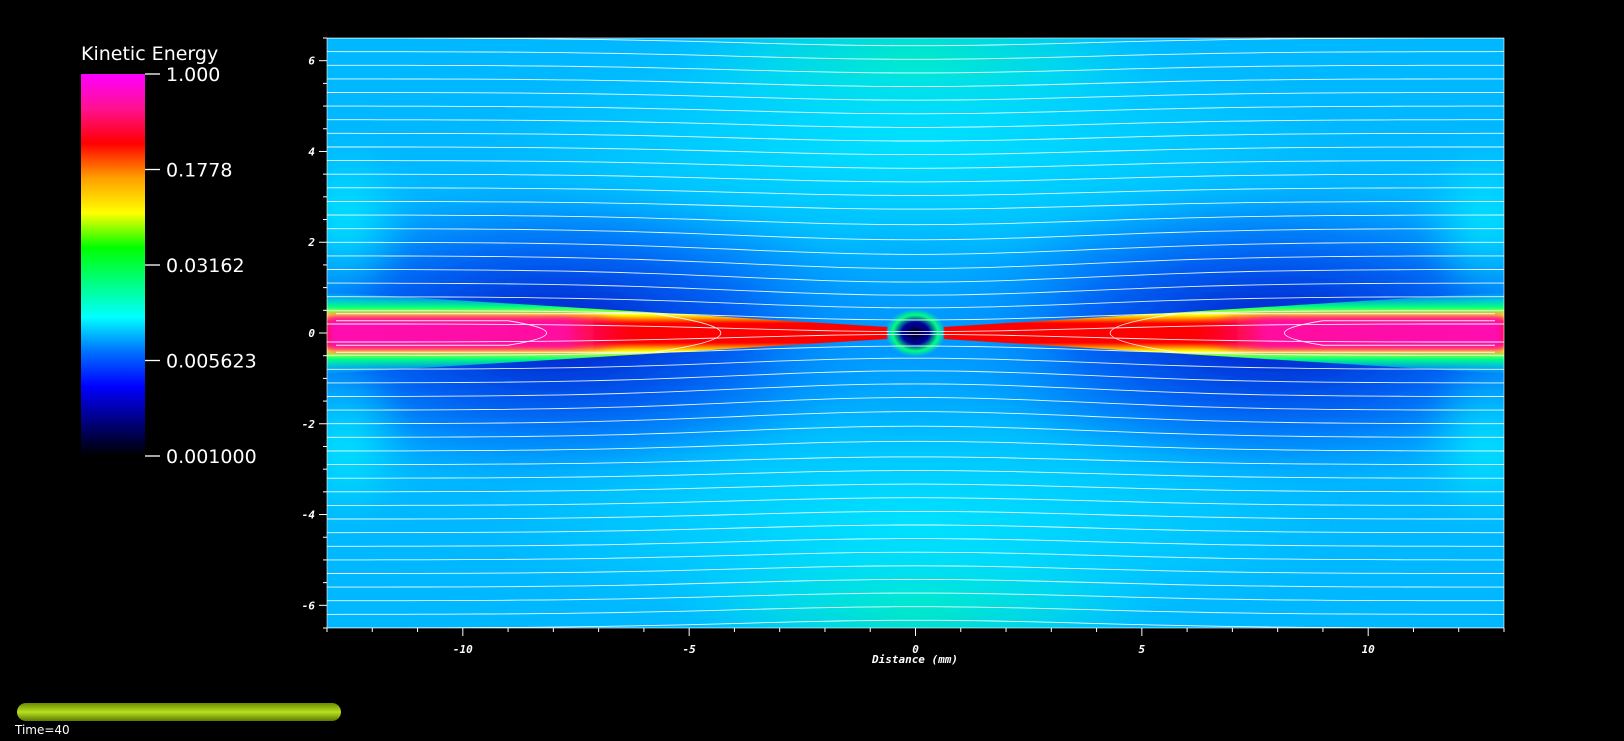 The width and height of the screenshot is (1624, 741). Describe the element at coordinates (1142, 649) in the screenshot. I see `x-tick-label: 5` at that location.